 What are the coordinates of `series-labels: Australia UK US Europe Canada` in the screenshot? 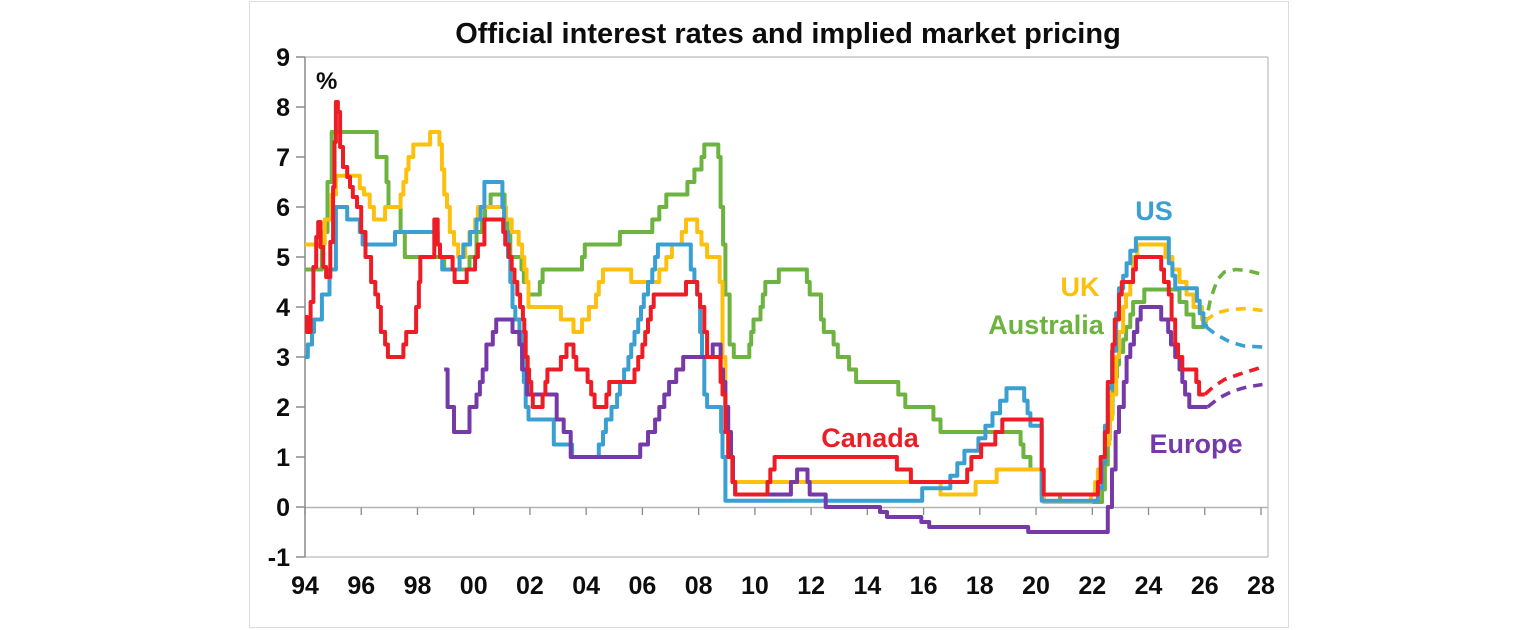 It's located at (1031, 327).